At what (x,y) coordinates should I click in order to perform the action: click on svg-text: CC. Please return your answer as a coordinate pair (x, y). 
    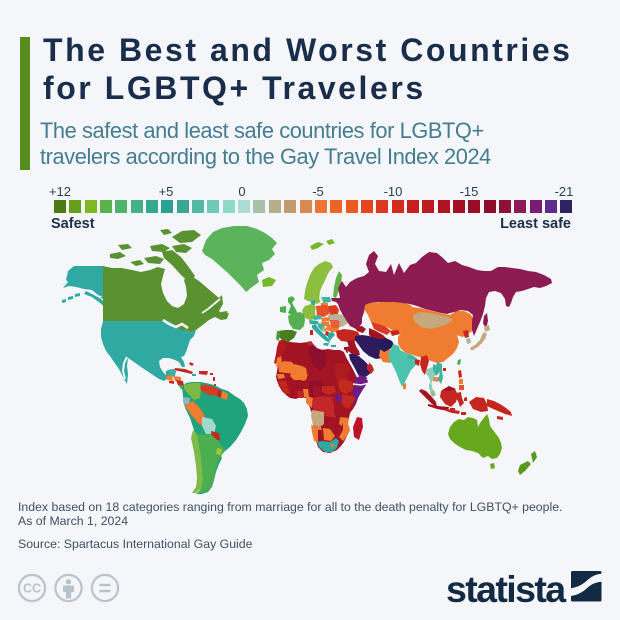
    Looking at the image, I should click on (32, 589).